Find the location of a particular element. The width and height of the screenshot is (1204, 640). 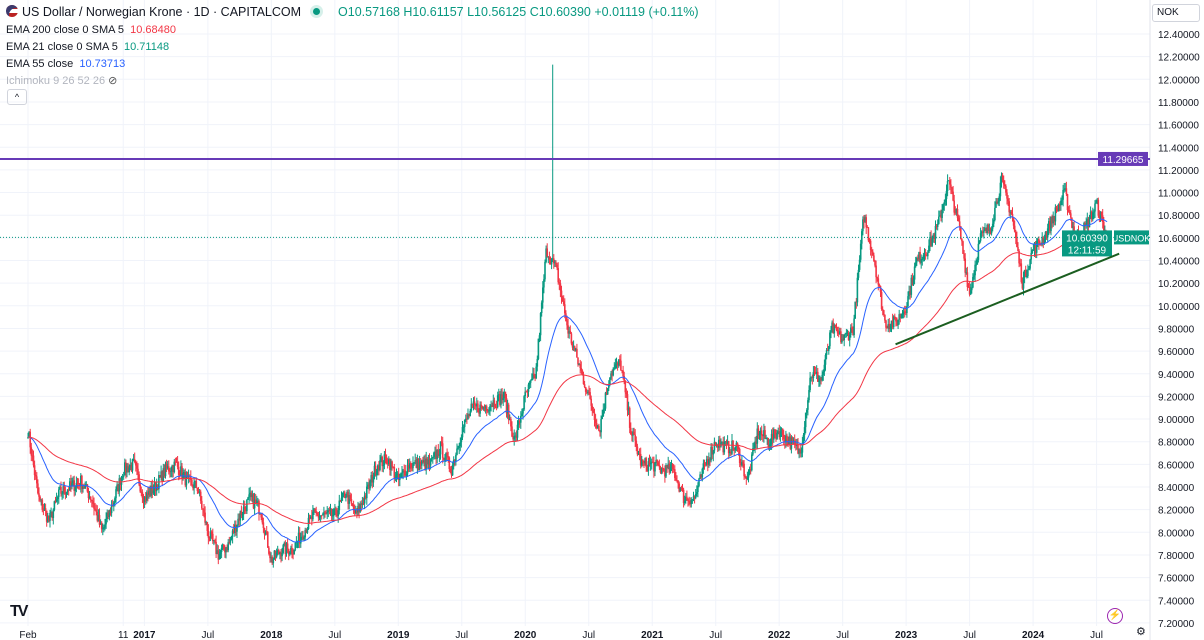

y-tick-label: 7.80000 is located at coordinates (1176, 556).